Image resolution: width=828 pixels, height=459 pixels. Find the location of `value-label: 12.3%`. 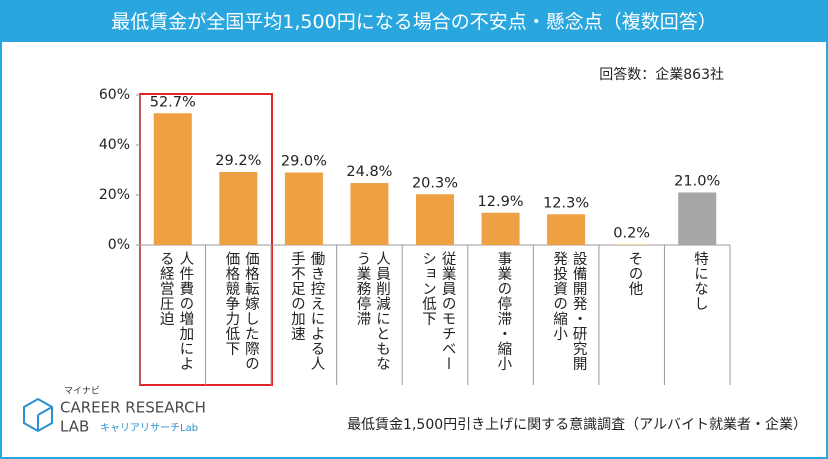

value-label: 12.3% is located at coordinates (566, 203).